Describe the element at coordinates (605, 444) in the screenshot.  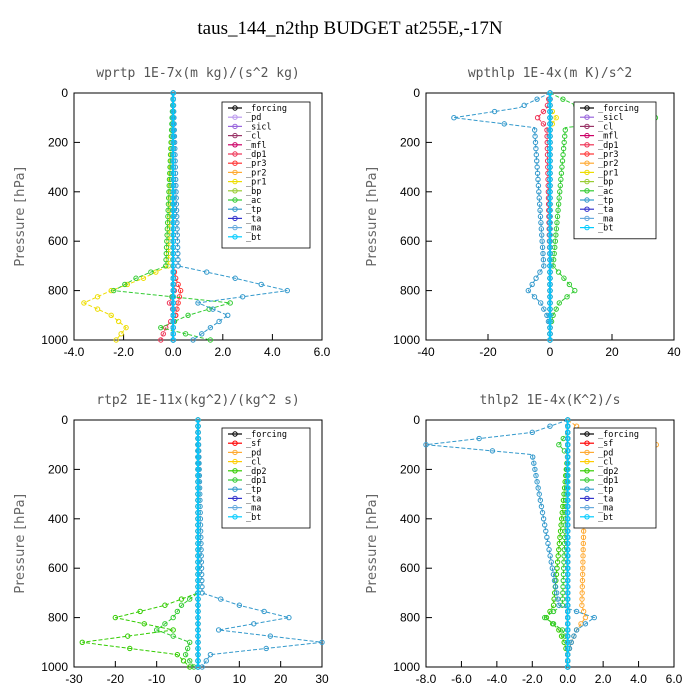
I see `legend-label: _sf` at that location.